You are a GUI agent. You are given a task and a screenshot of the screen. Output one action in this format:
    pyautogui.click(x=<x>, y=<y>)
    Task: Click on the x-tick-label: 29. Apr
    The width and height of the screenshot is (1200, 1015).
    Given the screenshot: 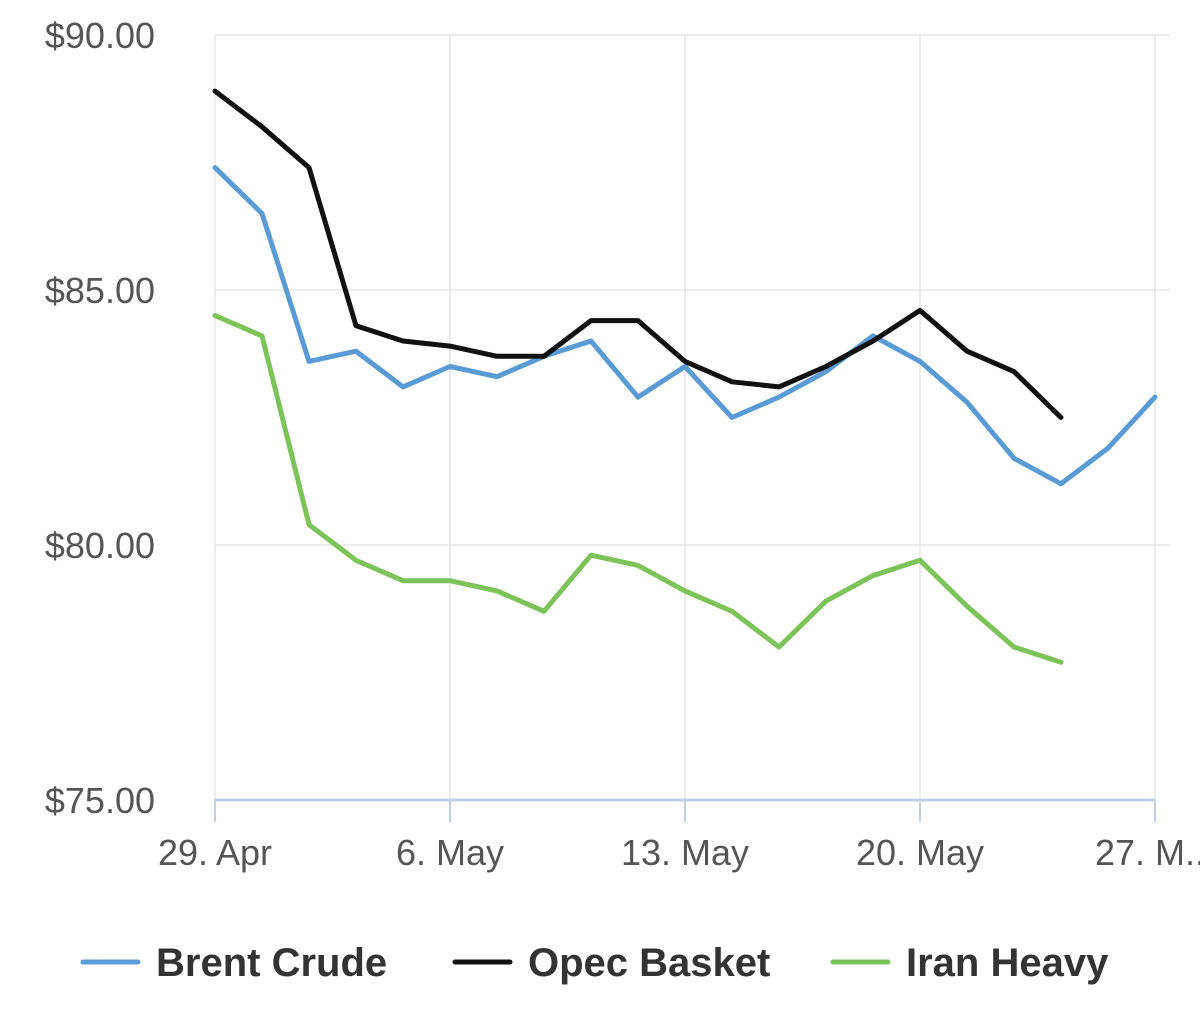 What is the action you would take?
    pyautogui.click(x=215, y=852)
    